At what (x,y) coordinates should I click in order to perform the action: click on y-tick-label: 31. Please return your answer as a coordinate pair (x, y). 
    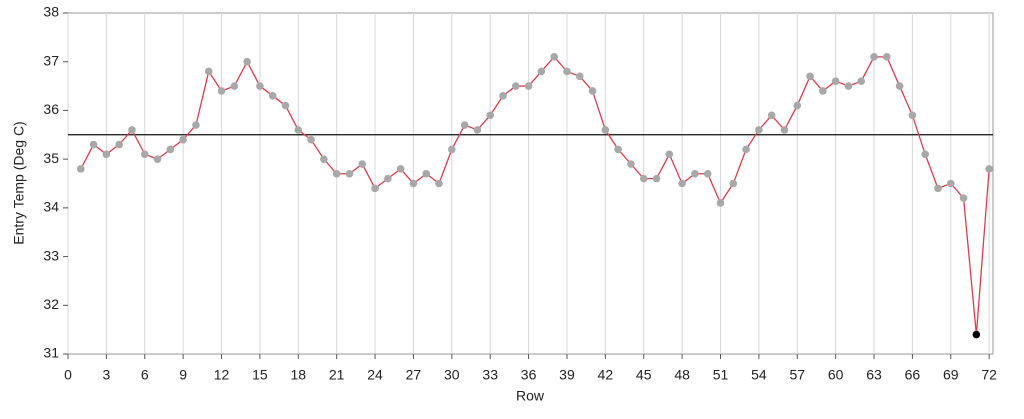
    Looking at the image, I should click on (51, 353).